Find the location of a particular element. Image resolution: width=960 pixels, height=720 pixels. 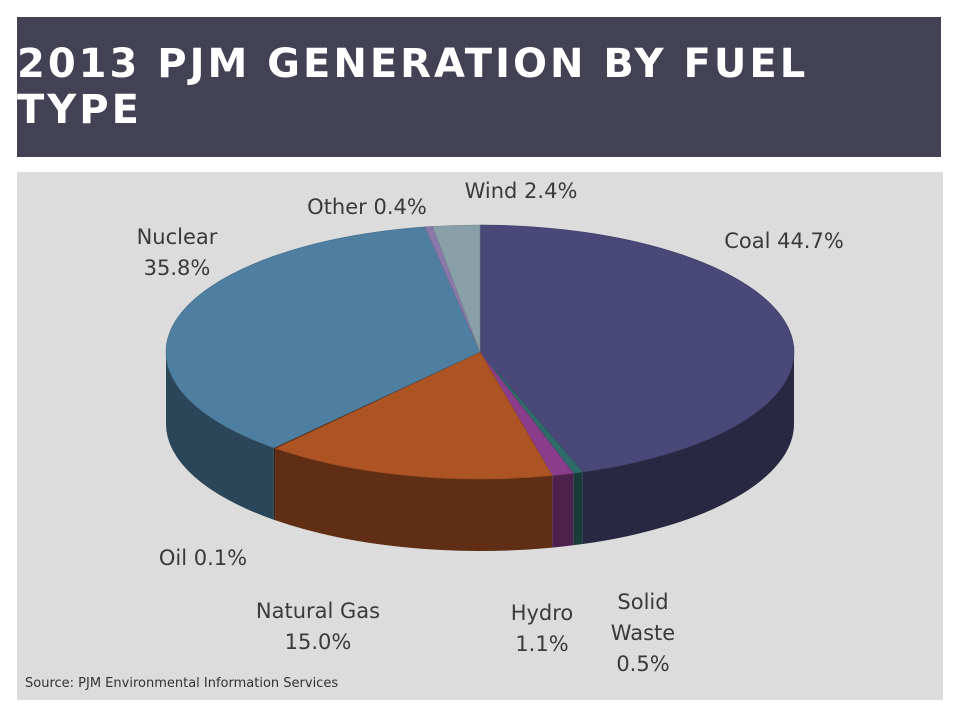

slice-label-nuclear: Nuclear 35.8% is located at coordinates (177, 252).